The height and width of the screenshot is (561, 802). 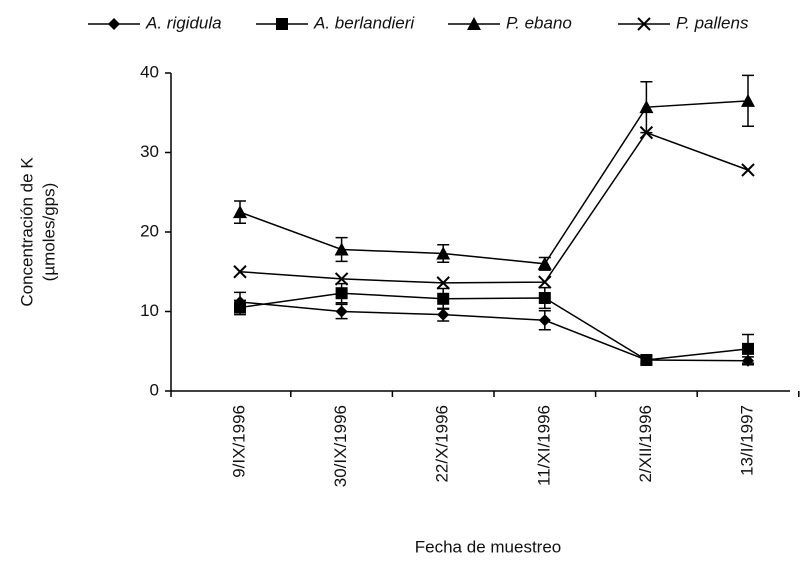 I want to click on legend-label: P. pallens, so click(x=712, y=22).